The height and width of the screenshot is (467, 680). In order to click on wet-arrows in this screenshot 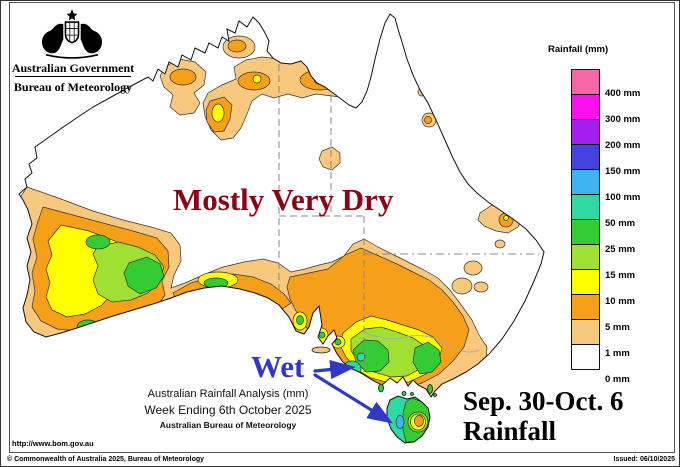, I will do `click(353, 391)`.